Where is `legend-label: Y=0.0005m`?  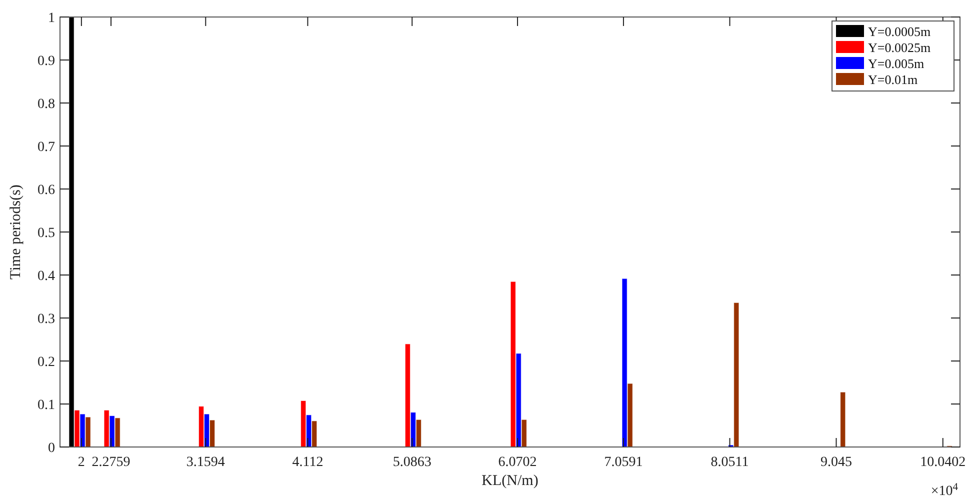
legend-label: Y=0.0005m is located at coordinates (899, 31).